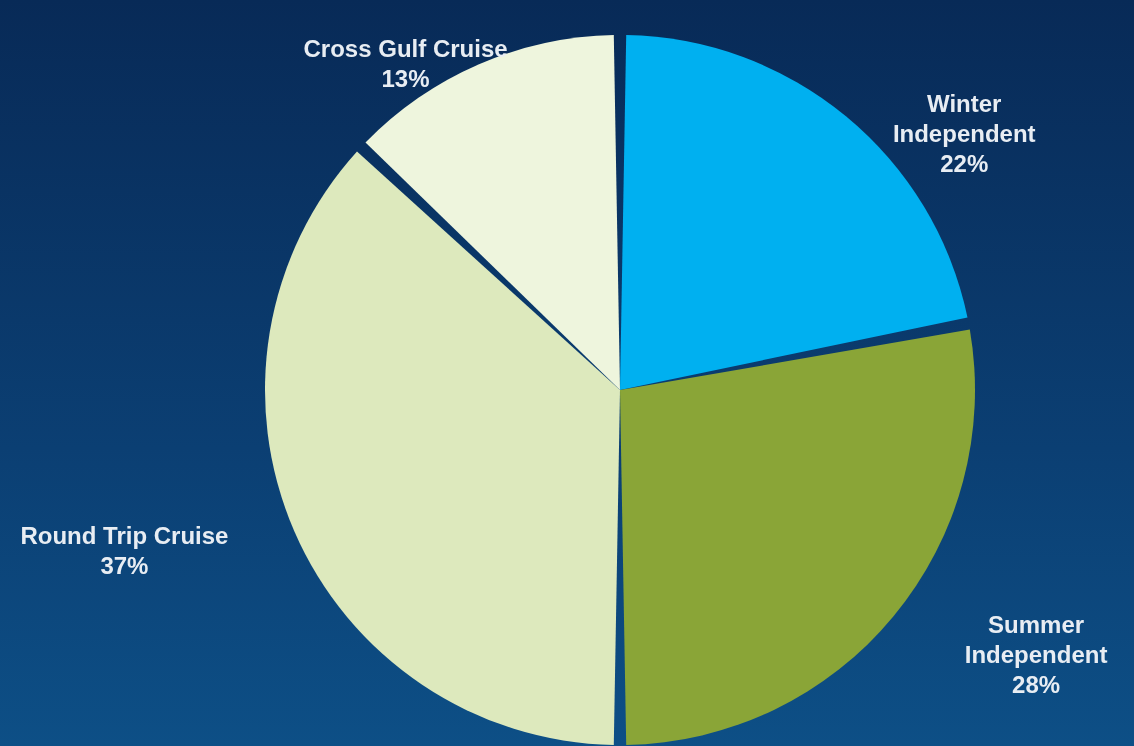 This screenshot has height=746, width=1134. I want to click on slice-label: Winter Independent, so click(964, 118).